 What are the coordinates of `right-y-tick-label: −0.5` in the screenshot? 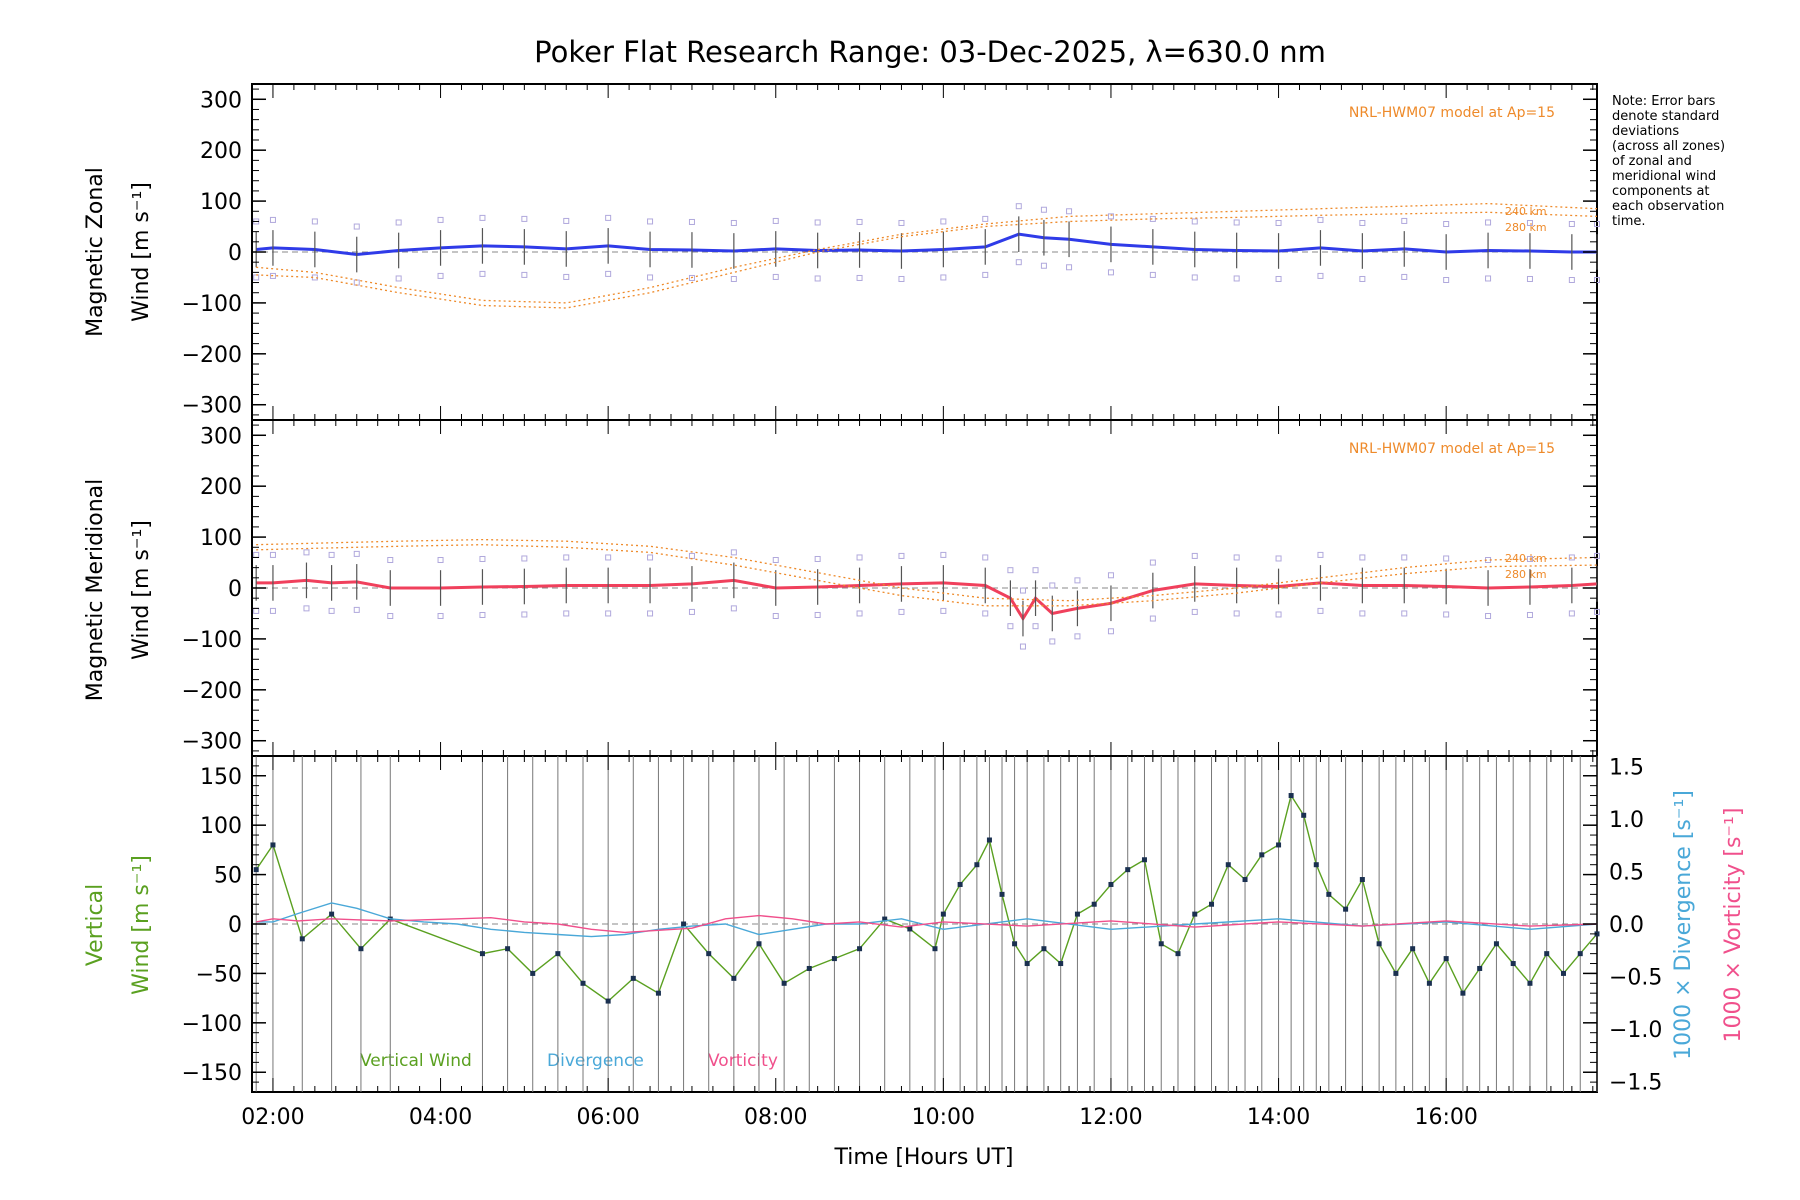 It's located at (1635, 978).